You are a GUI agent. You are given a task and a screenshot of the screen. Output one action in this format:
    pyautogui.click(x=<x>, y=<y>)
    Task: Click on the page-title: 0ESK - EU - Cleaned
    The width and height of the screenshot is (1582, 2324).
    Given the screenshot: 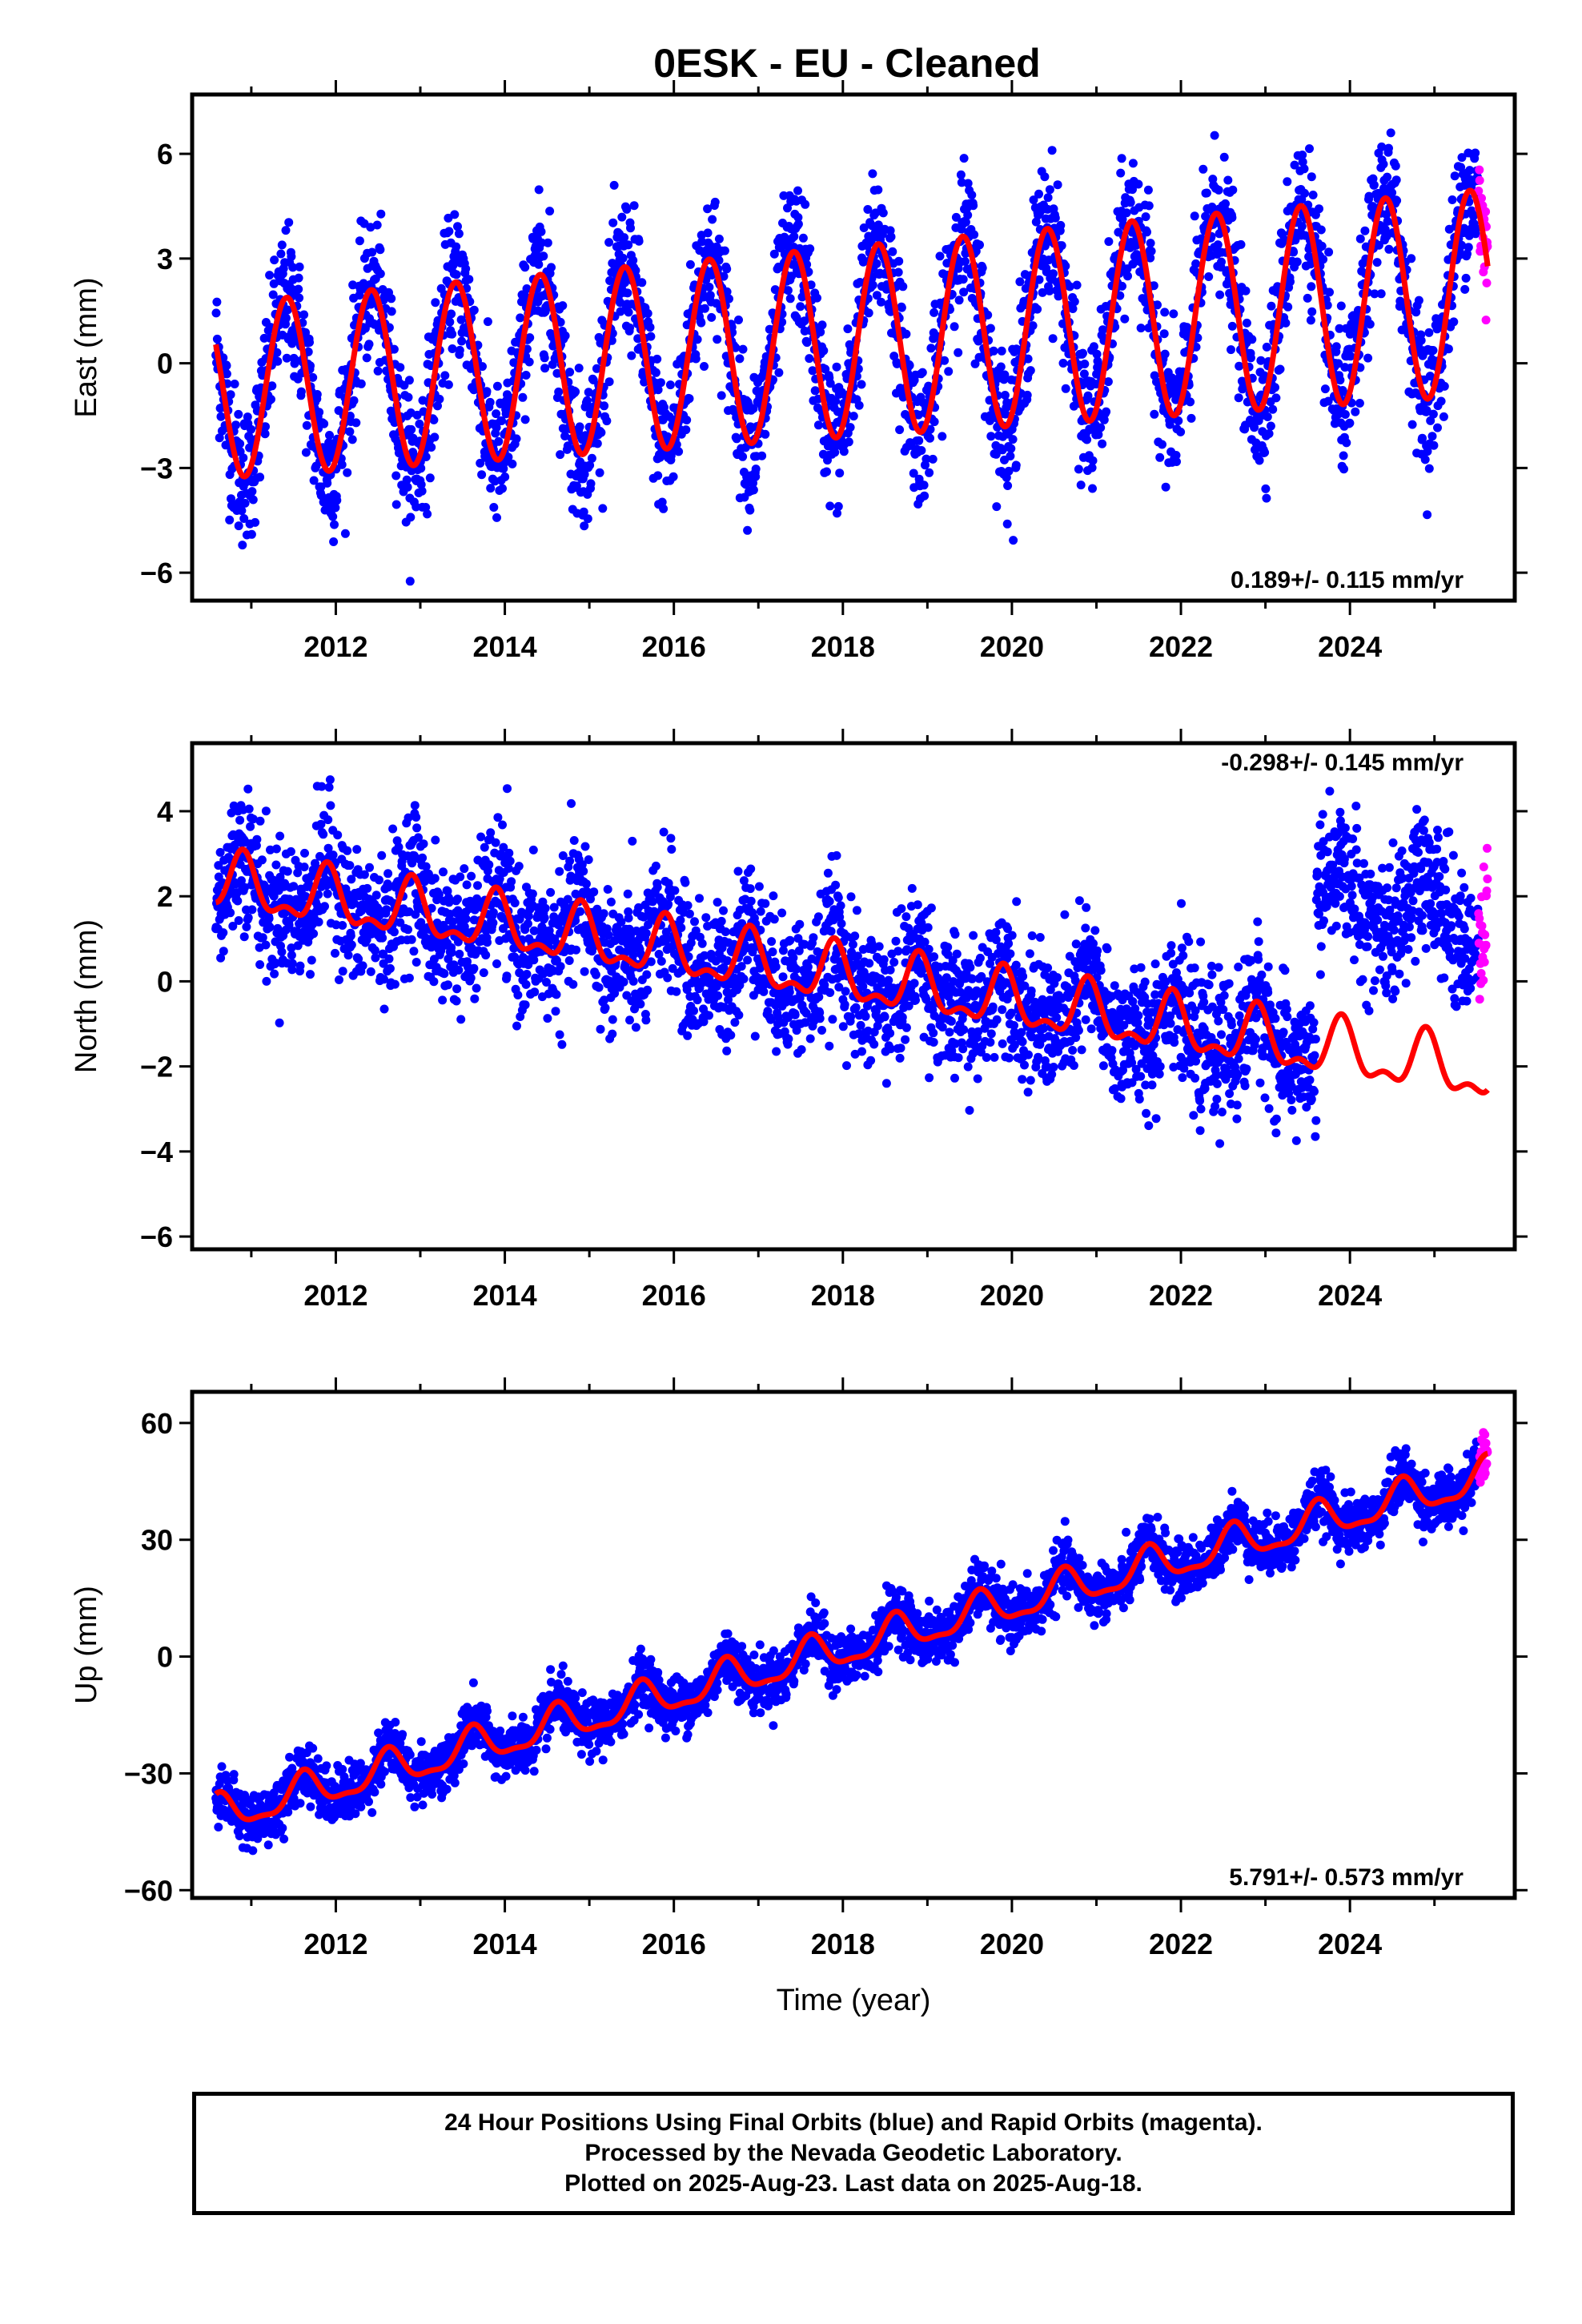 What is the action you would take?
    pyautogui.click(x=847, y=63)
    